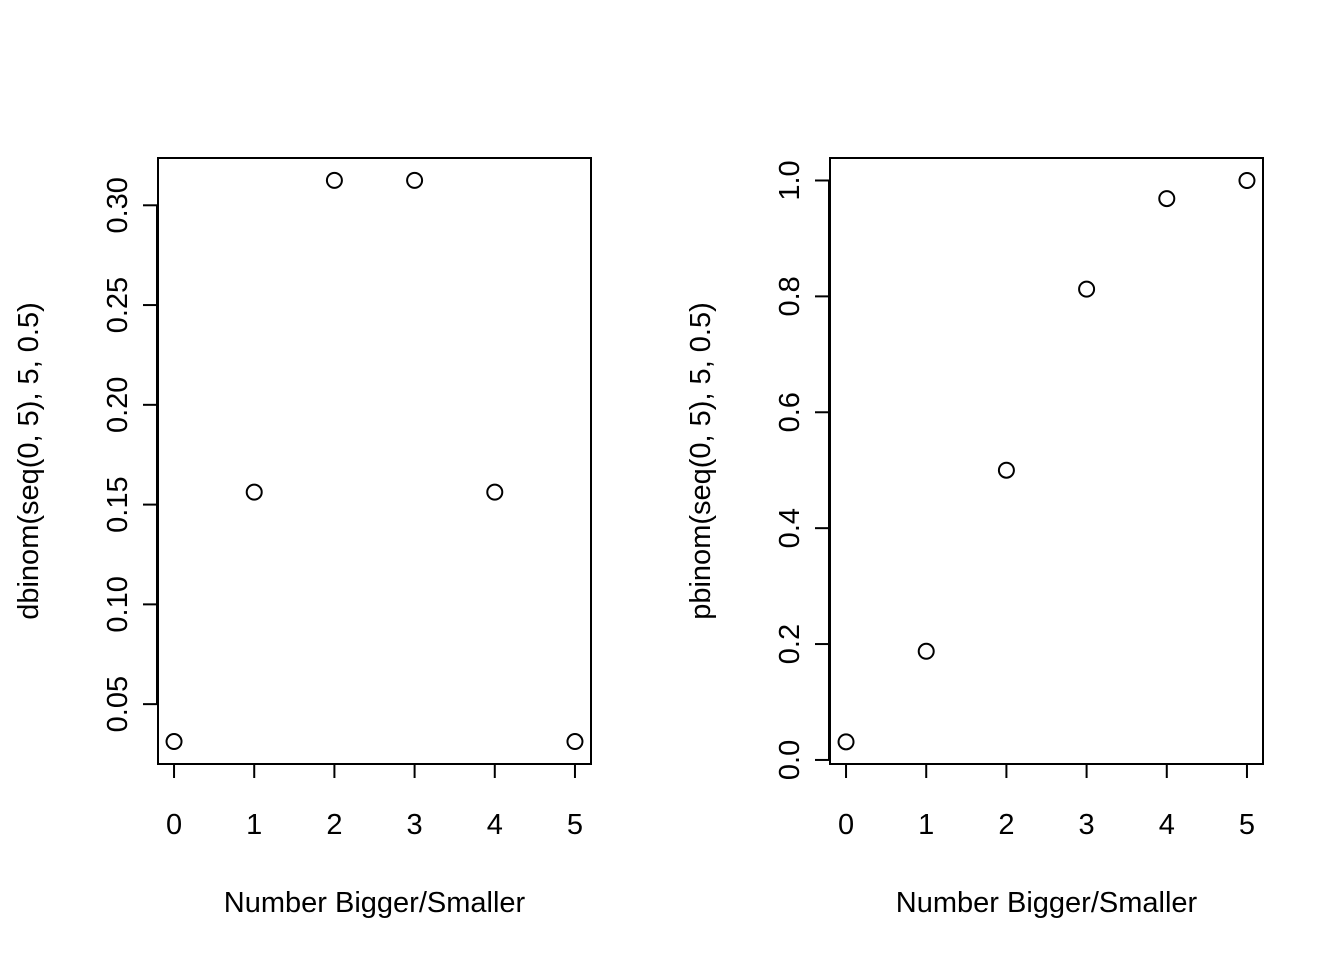 This screenshot has height=960, width=1344. Describe the element at coordinates (790, 644) in the screenshot. I see `y-tick-label: 0.2` at that location.